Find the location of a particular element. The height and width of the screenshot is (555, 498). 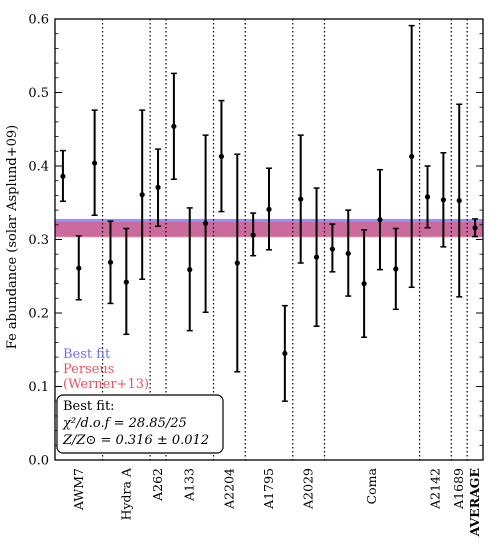

y-axis-label: Fe abundance (solar Asplund+09) is located at coordinates (12, 237).